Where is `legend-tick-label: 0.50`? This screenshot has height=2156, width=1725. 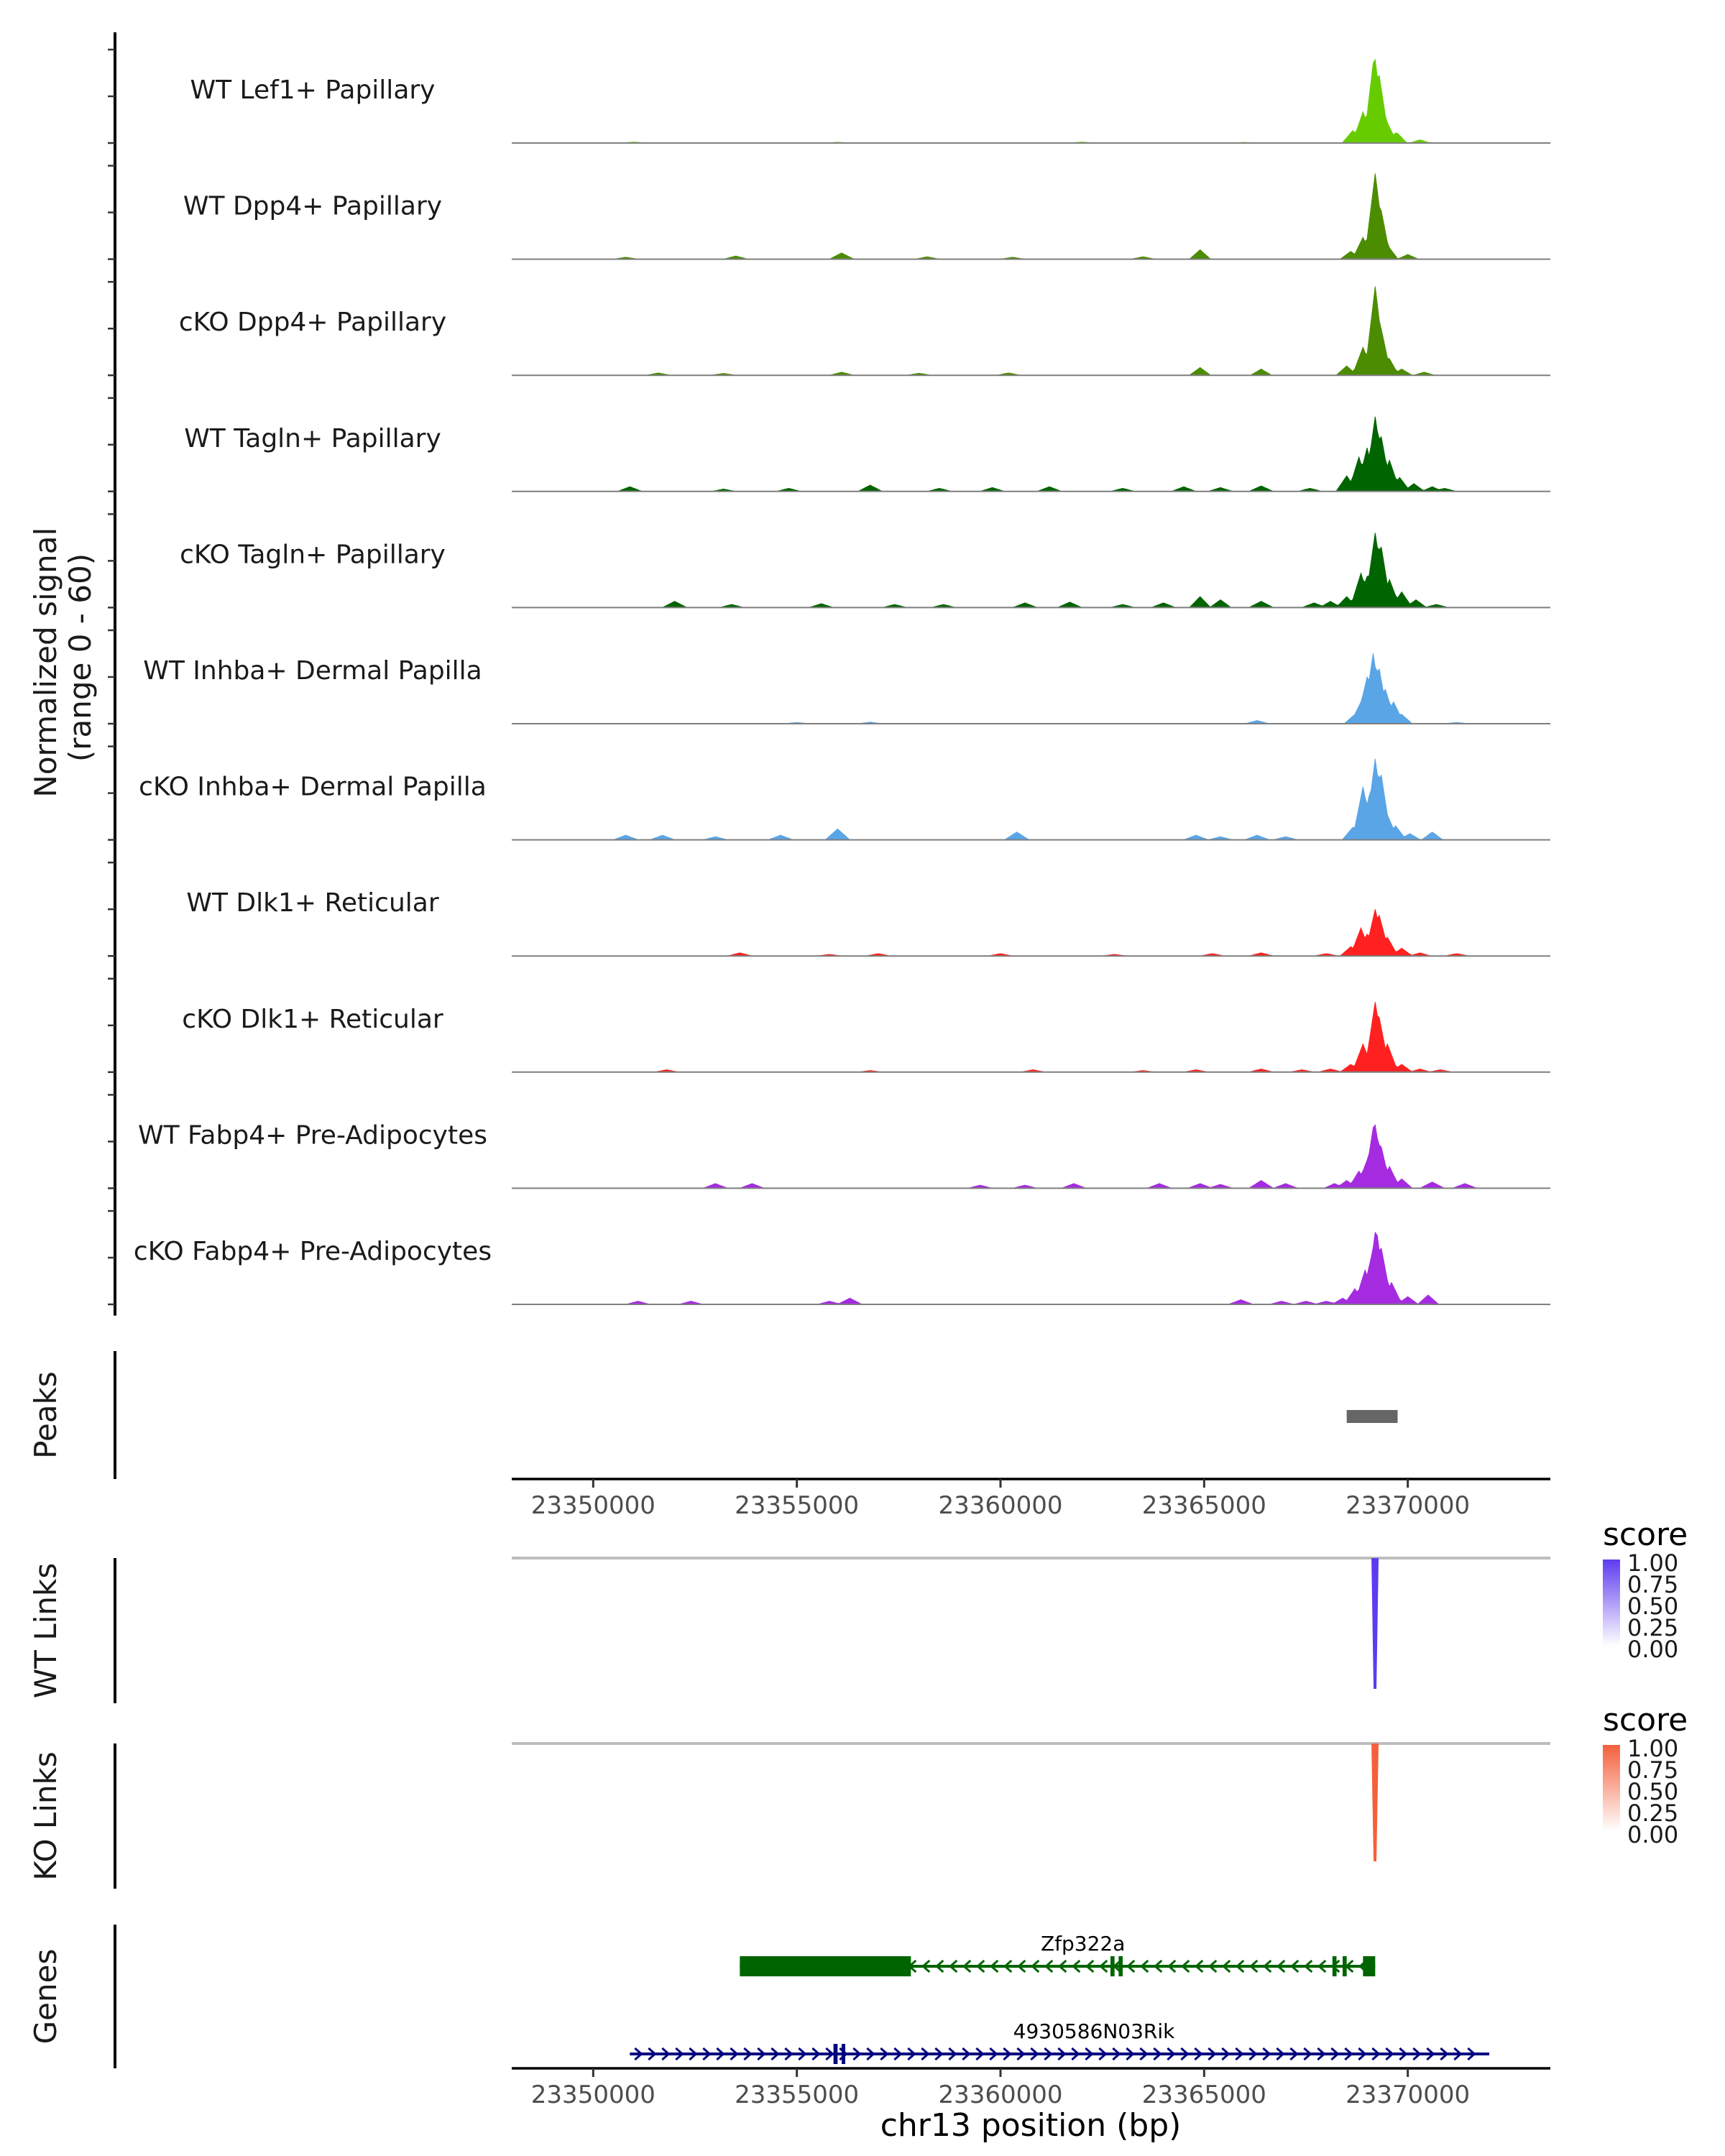 legend-tick-label: 0.50 is located at coordinates (1652, 1606).